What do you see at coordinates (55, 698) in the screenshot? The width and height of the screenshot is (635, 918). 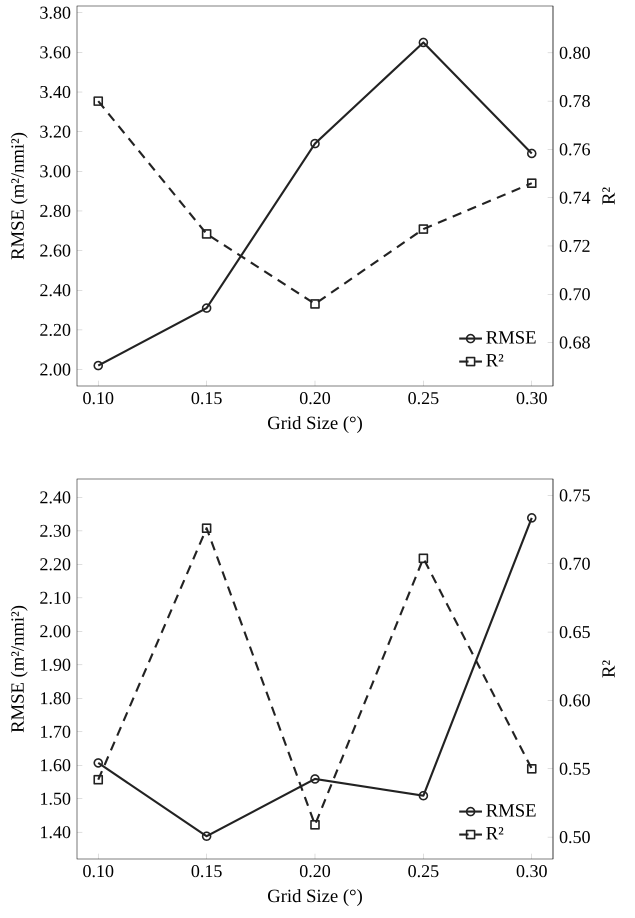 I see `y-tick-label: 1.80` at bounding box center [55, 698].